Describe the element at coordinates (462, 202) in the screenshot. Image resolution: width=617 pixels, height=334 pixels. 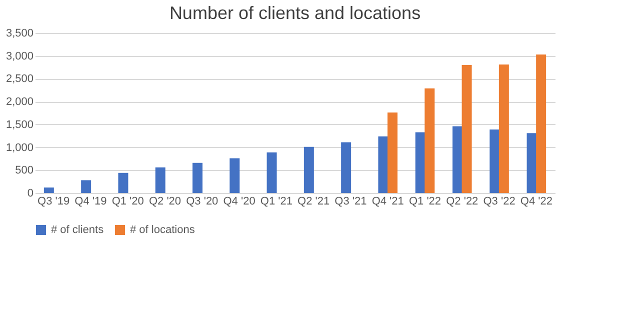
I see `x-tick-label: Q2 '22` at that location.